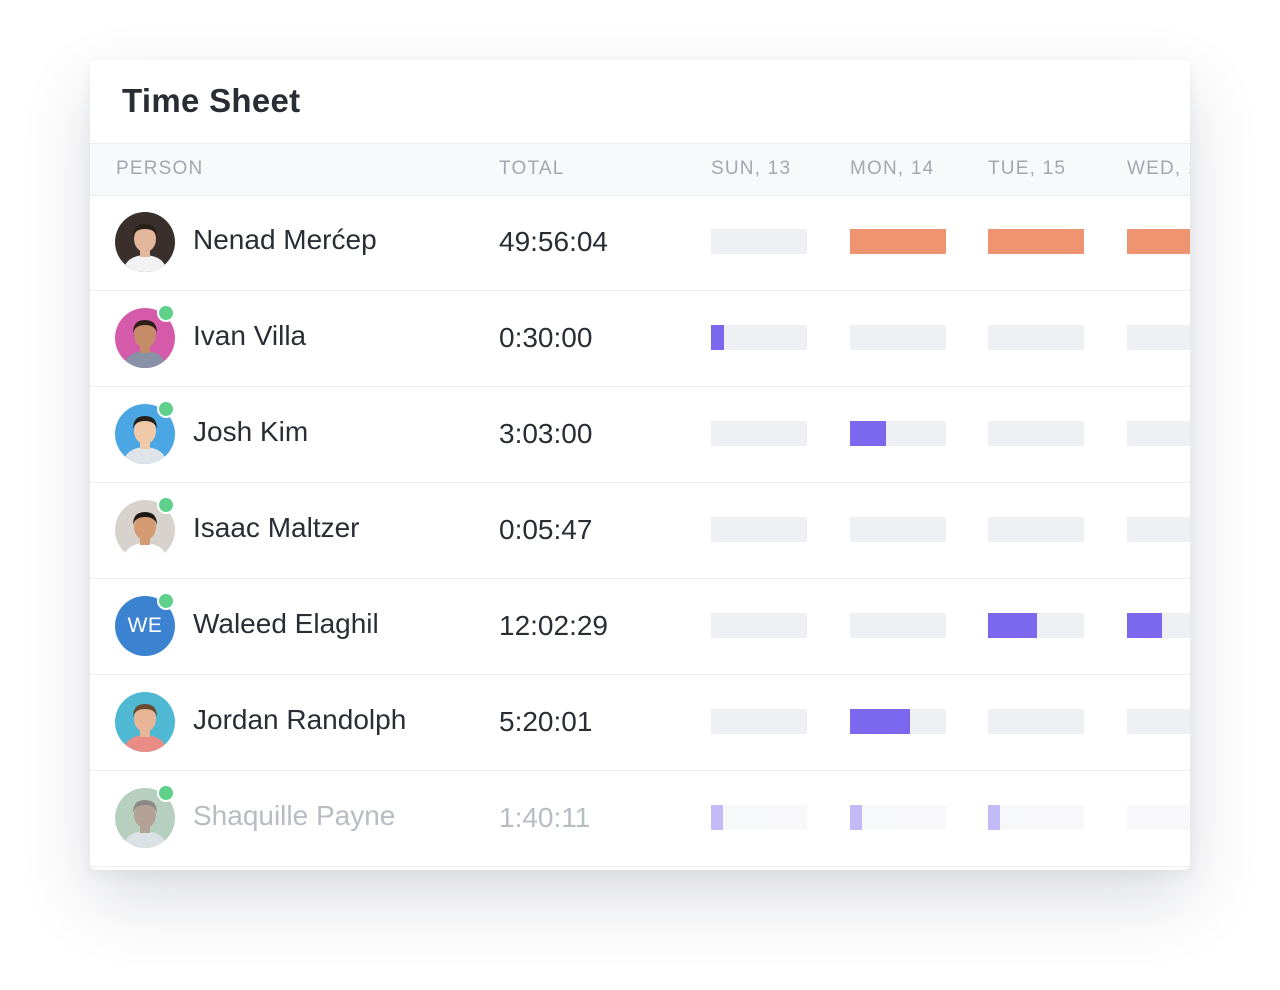  Describe the element at coordinates (640, 722) in the screenshot. I see `table-row: Jordan Randolph 5:20:01` at that location.